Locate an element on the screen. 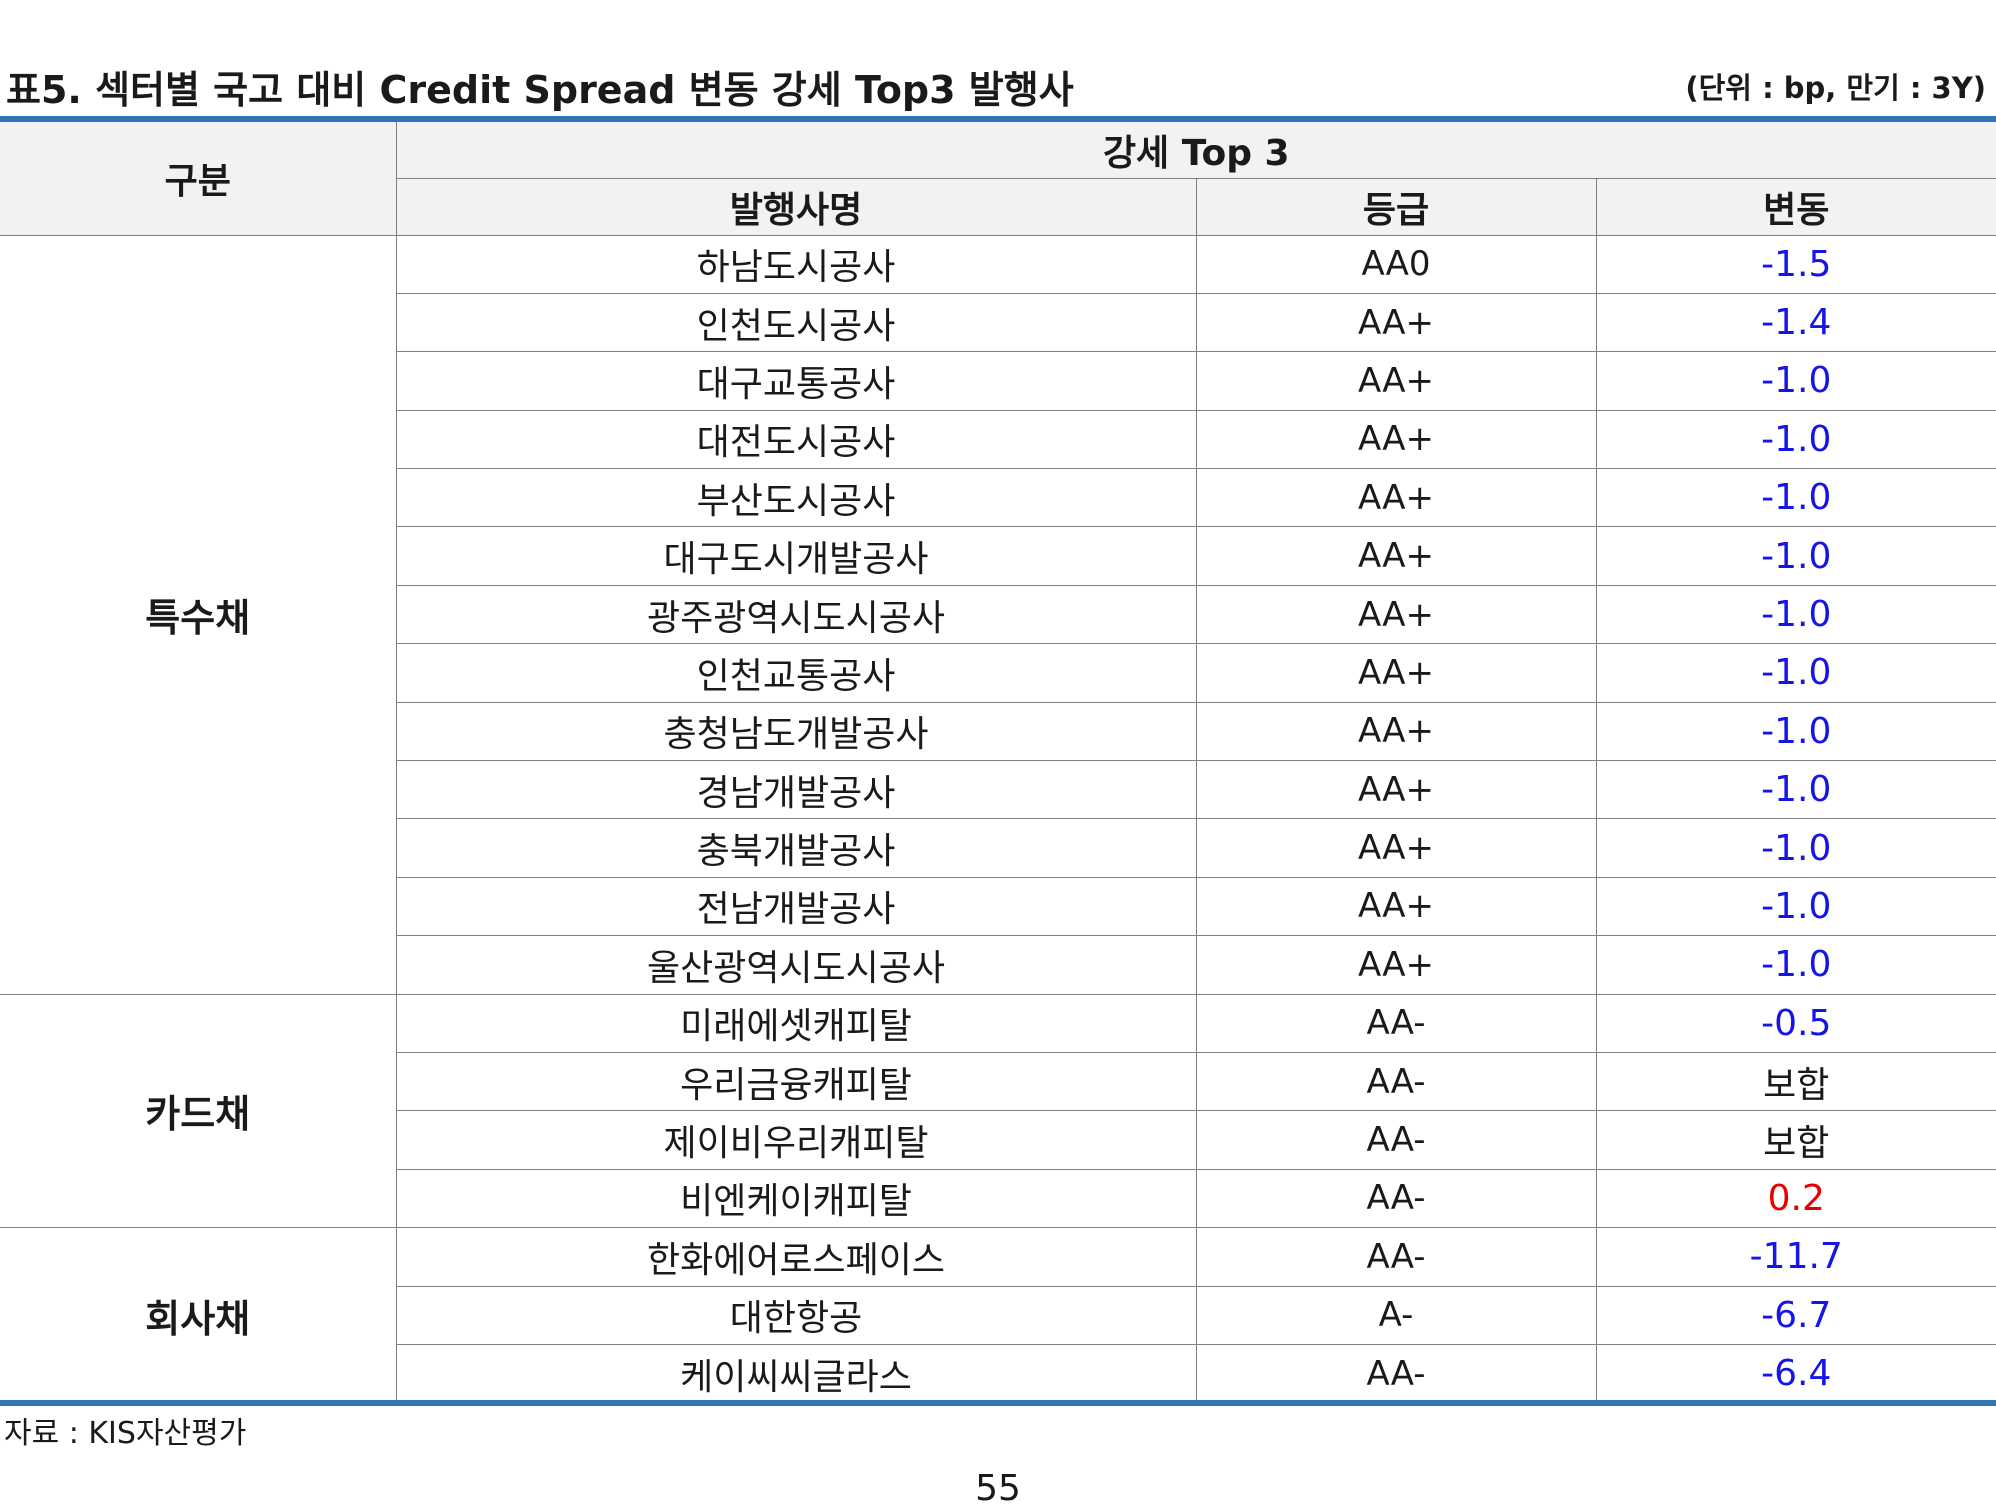 Image resolution: width=1996 pixels, height=1509 pixels. change-cell: -6.7 is located at coordinates (1795, 1315).